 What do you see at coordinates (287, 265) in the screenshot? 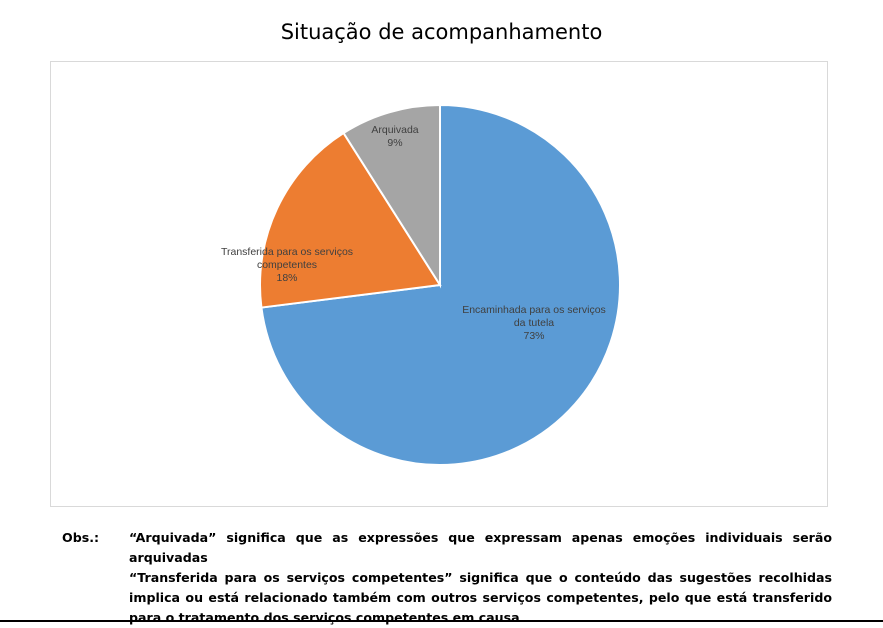
I see `slice-label-1: competentes` at bounding box center [287, 265].